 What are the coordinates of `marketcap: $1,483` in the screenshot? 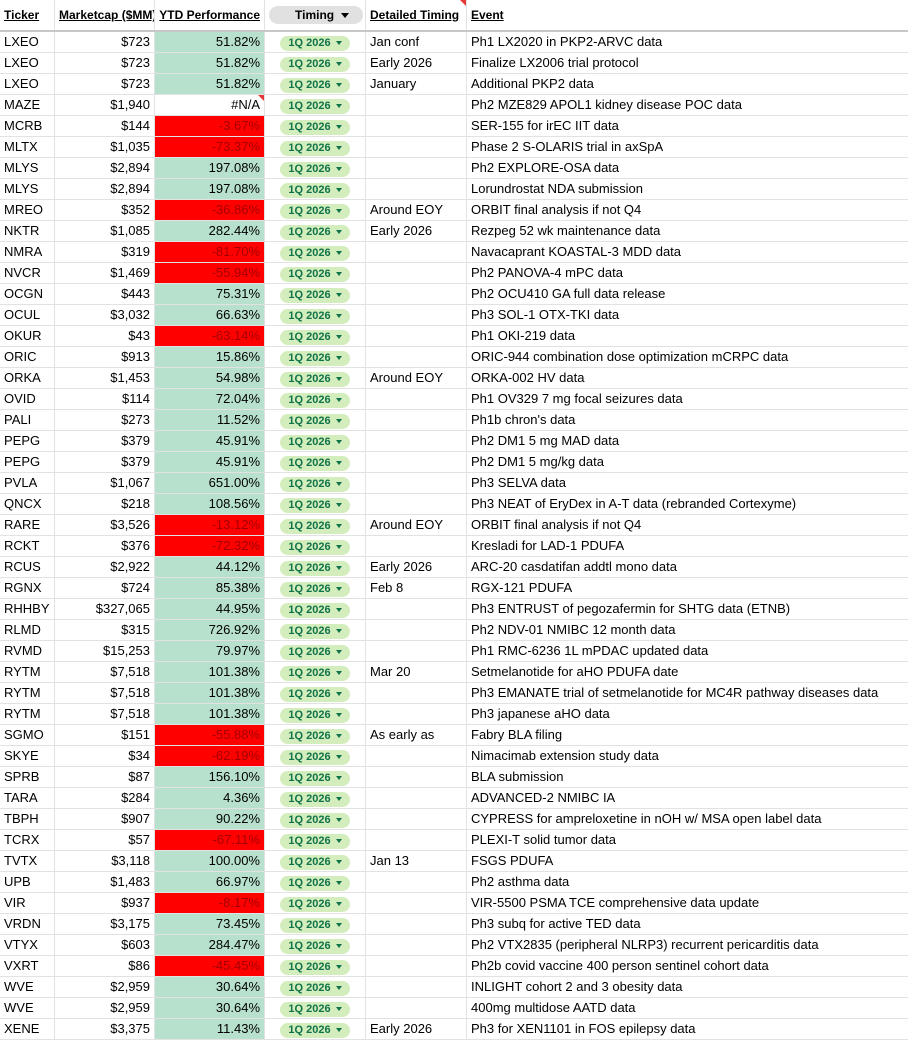 It's located at (105, 882).